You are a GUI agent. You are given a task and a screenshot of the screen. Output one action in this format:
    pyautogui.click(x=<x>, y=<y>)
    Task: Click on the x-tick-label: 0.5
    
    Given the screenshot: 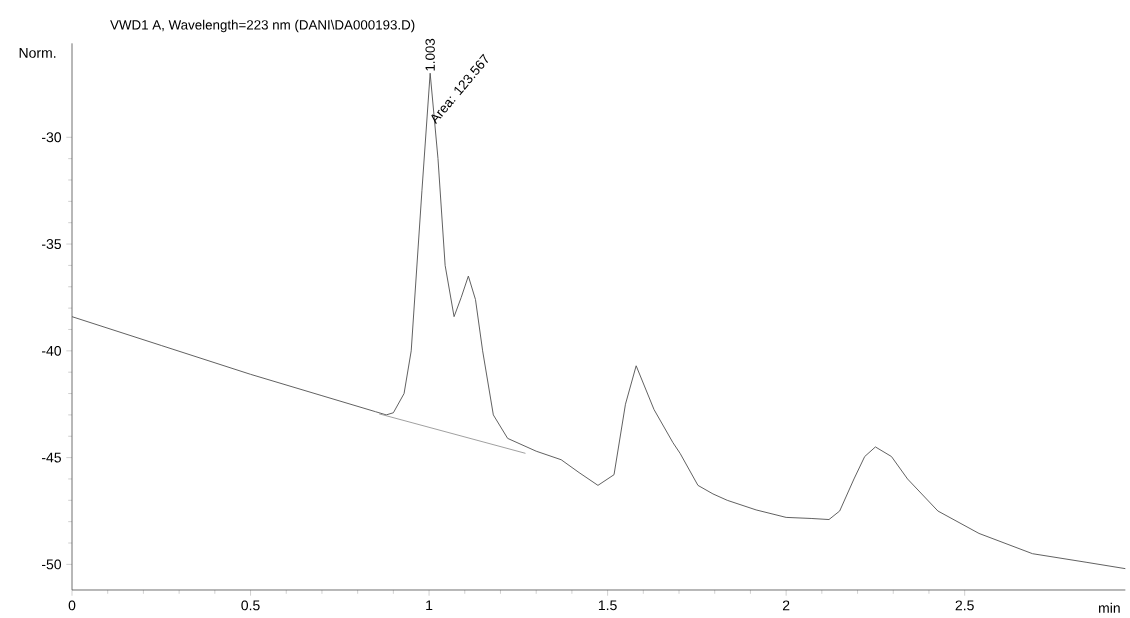 What is the action you would take?
    pyautogui.click(x=250, y=605)
    